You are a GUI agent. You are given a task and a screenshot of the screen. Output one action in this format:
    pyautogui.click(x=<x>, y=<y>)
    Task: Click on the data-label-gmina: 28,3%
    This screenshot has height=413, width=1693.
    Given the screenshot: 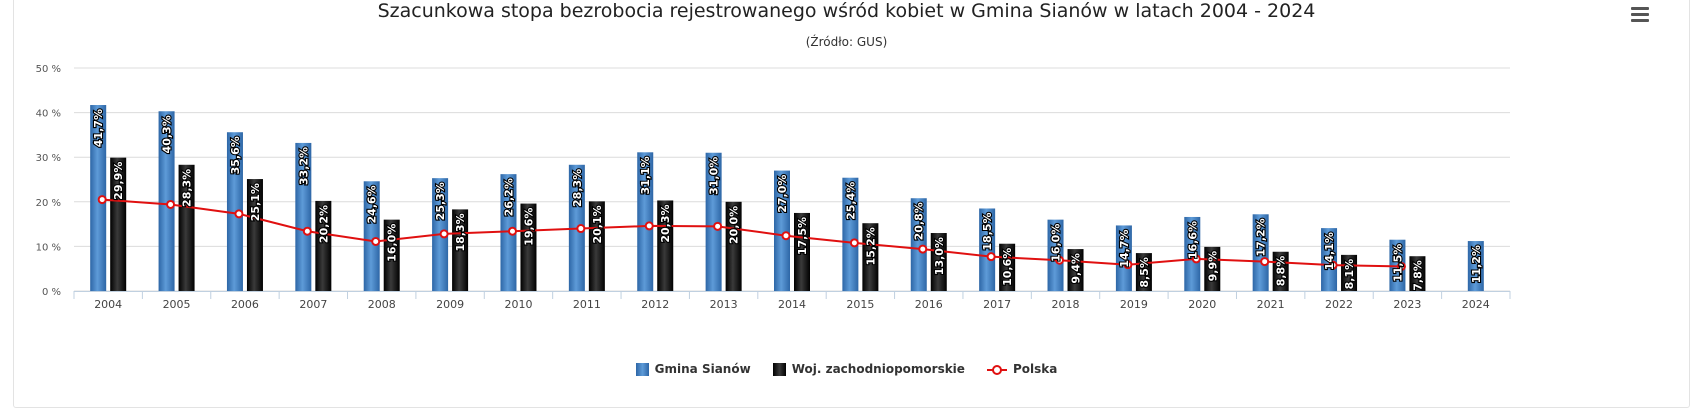 What is the action you would take?
    pyautogui.click(x=577, y=188)
    